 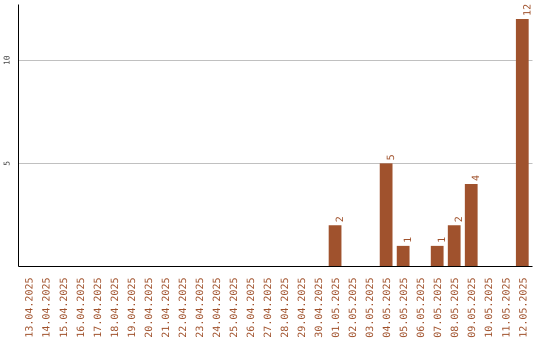 What do you see at coordinates (320, 307) in the screenshot?
I see `x-tick-label: 30.04.2025` at bounding box center [320, 307].